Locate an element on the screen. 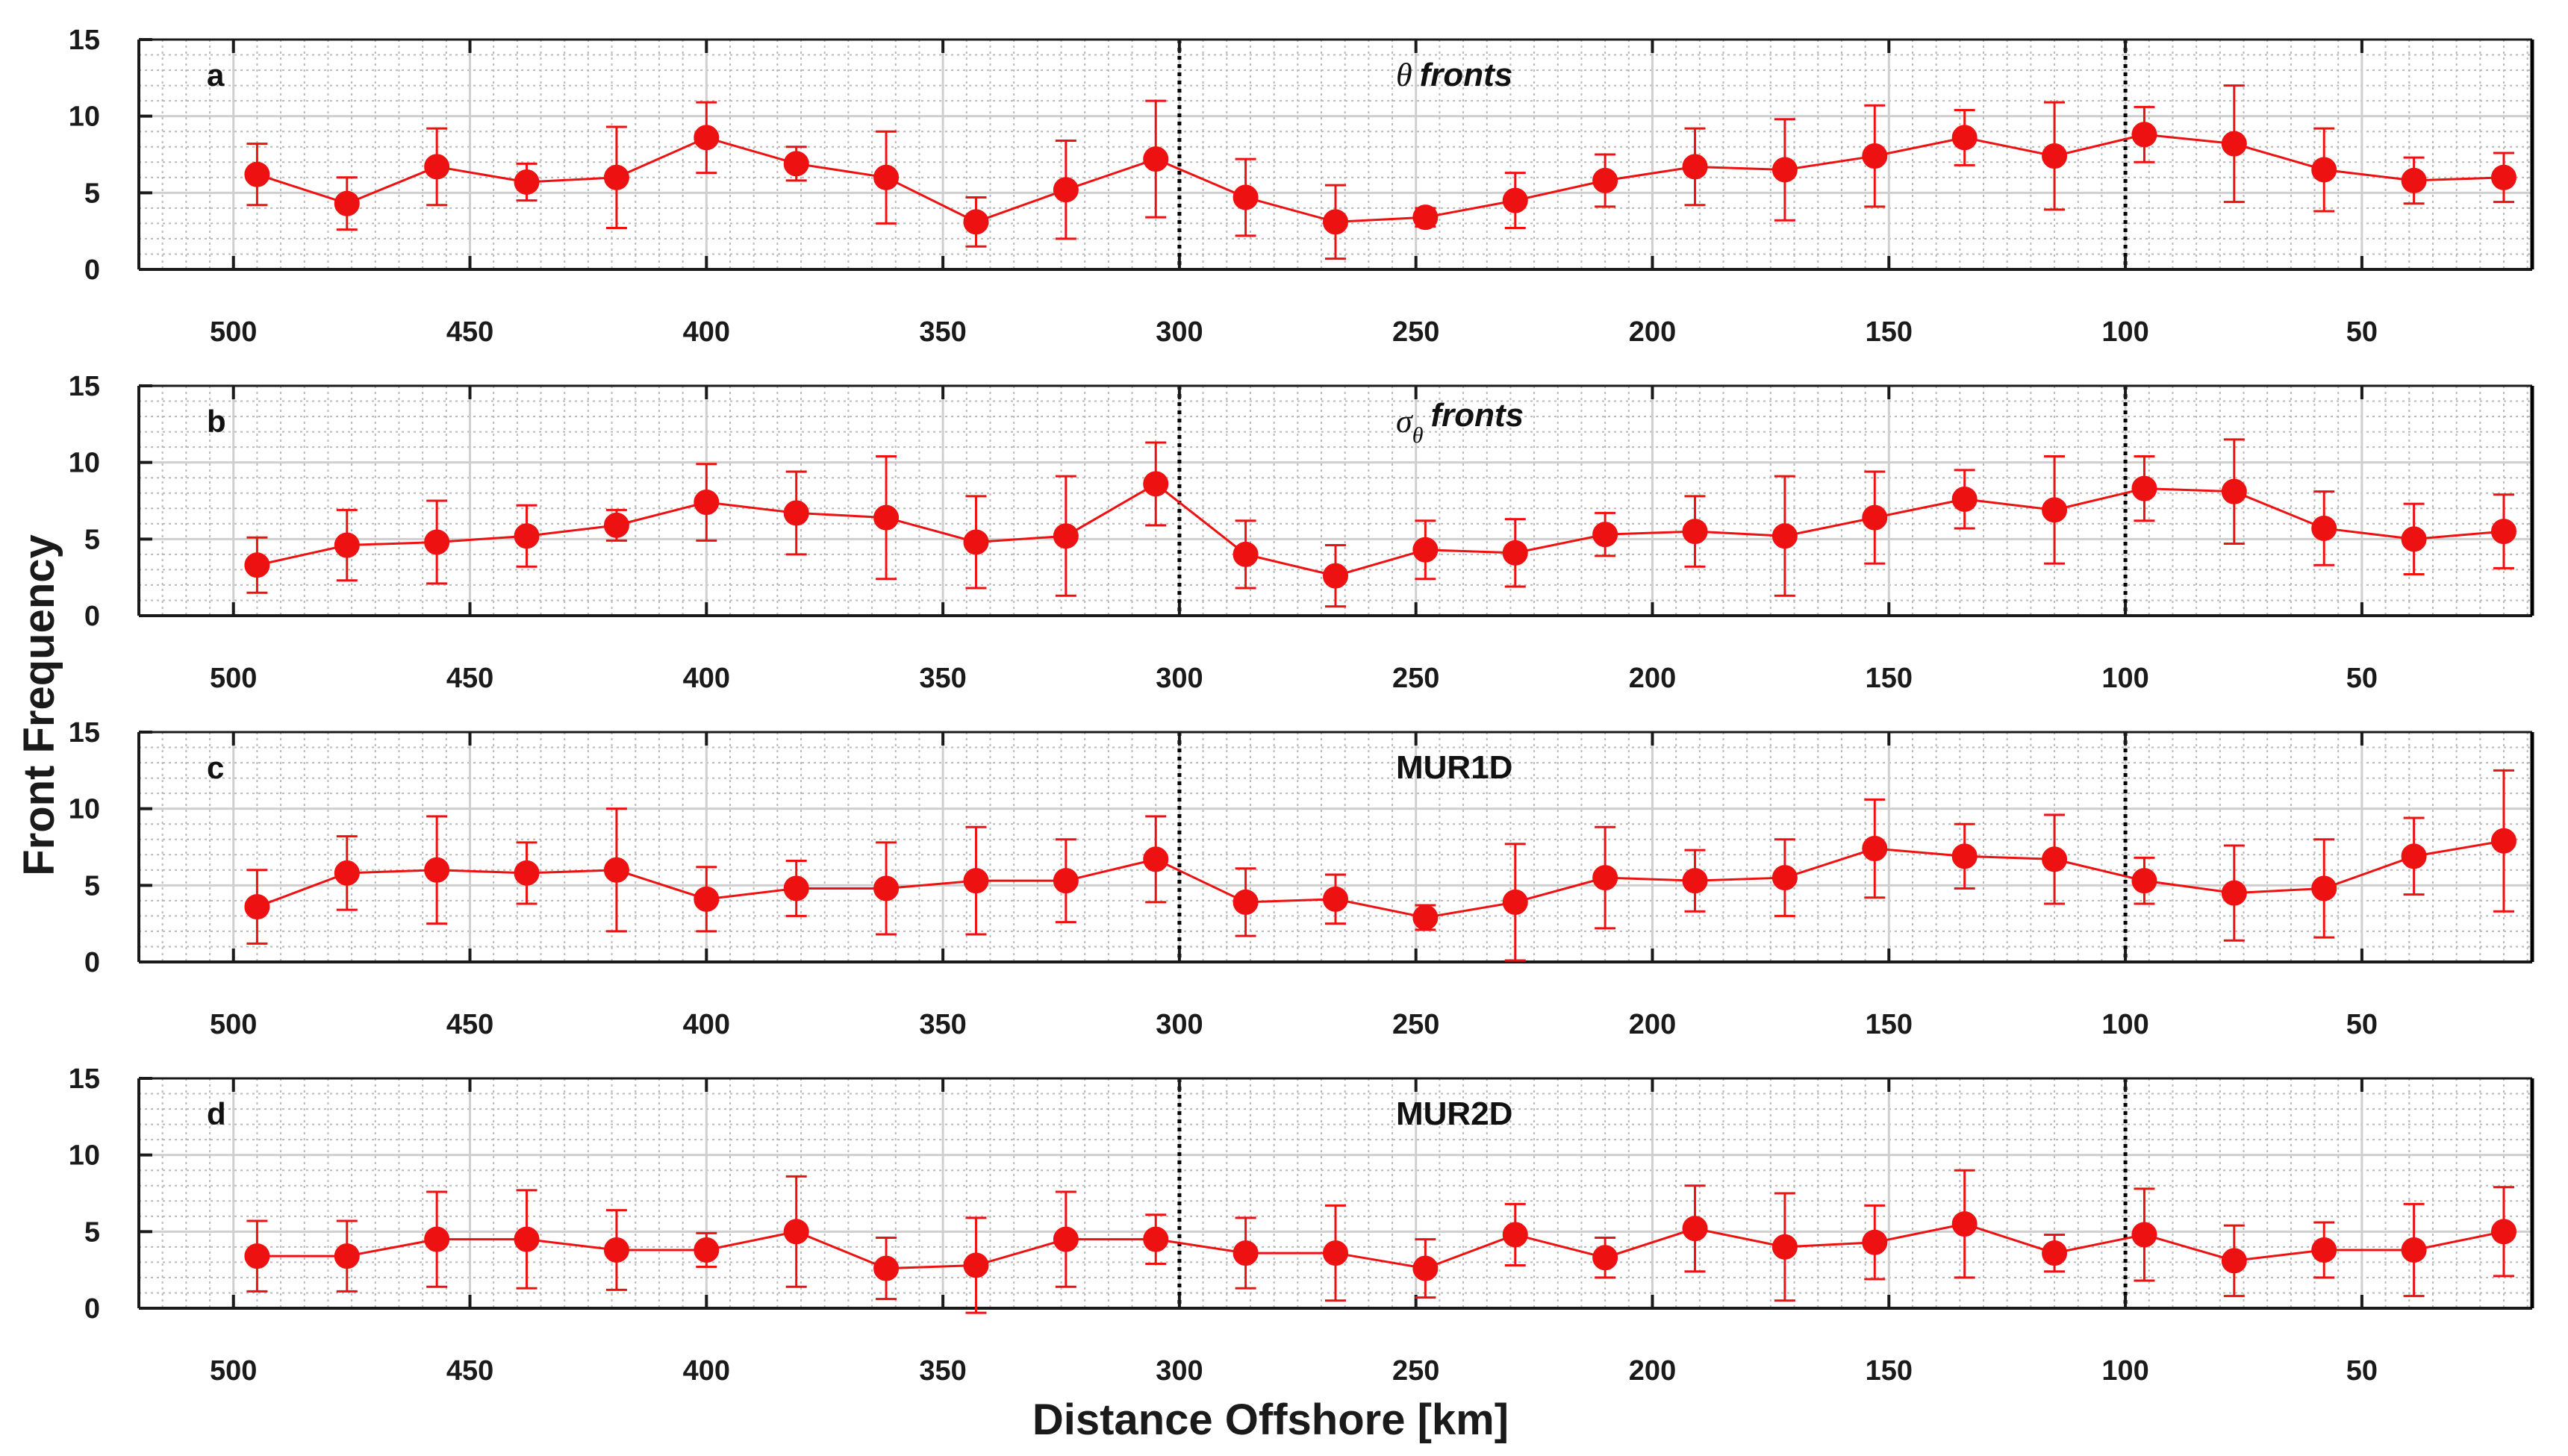  grid is located at coordinates (1335, 847).